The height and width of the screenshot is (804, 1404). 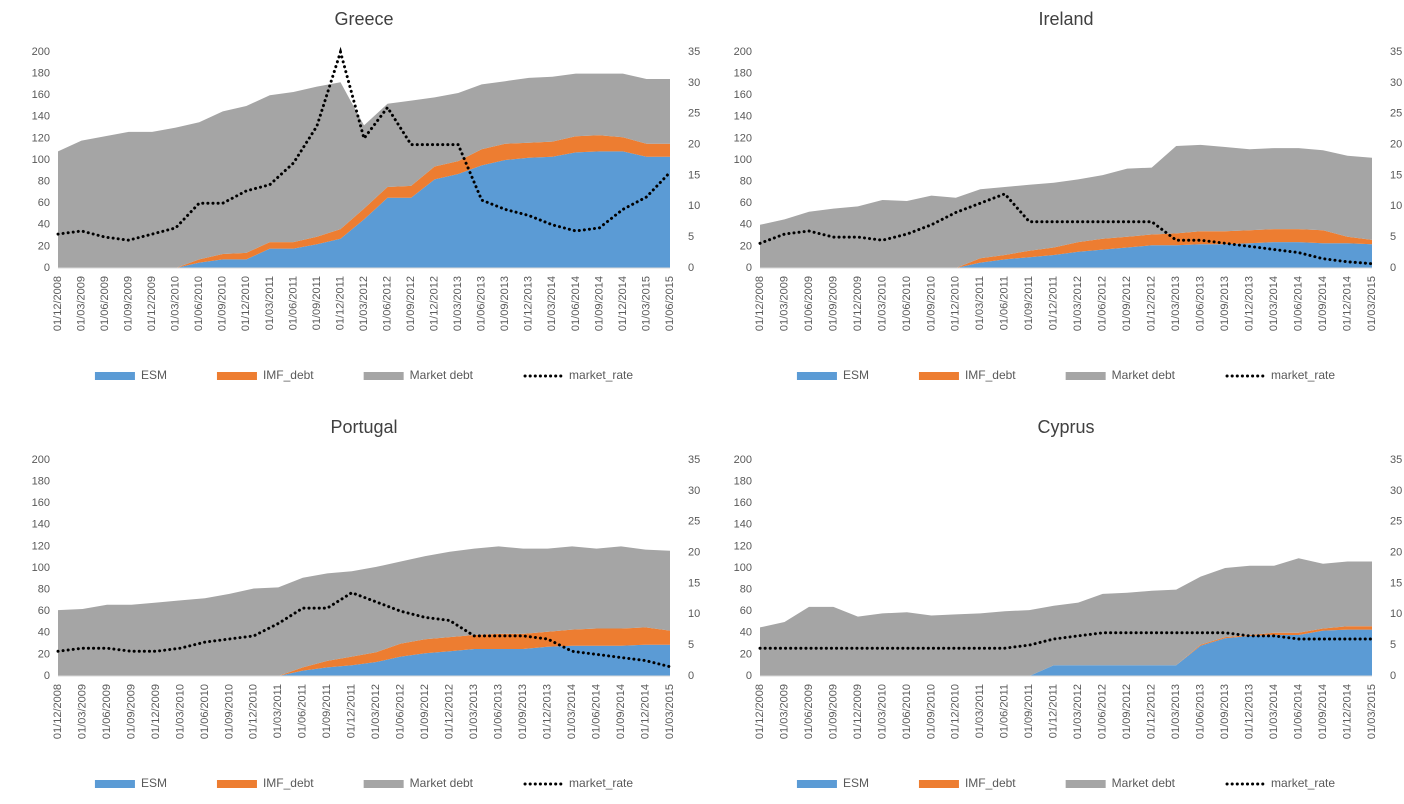 What do you see at coordinates (856, 783) in the screenshot?
I see `legend-label: ESM` at bounding box center [856, 783].